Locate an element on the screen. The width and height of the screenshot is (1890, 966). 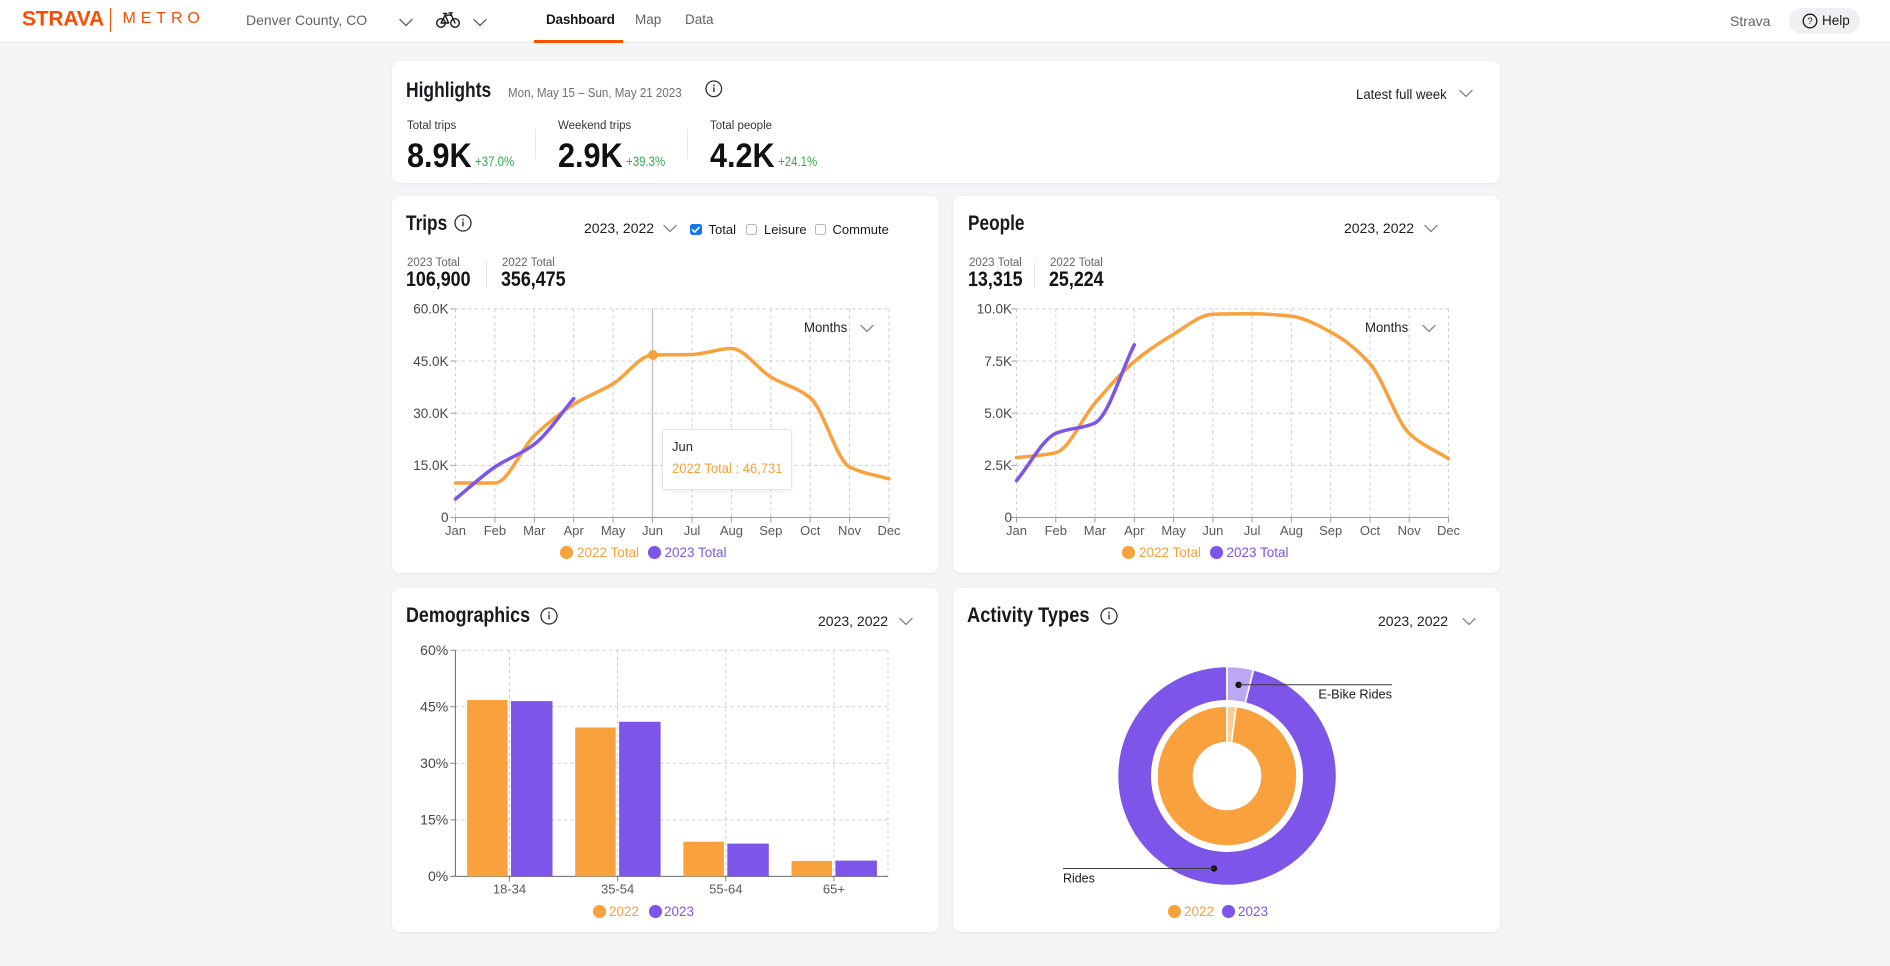
svg-text: 10.0K is located at coordinates (994, 309).